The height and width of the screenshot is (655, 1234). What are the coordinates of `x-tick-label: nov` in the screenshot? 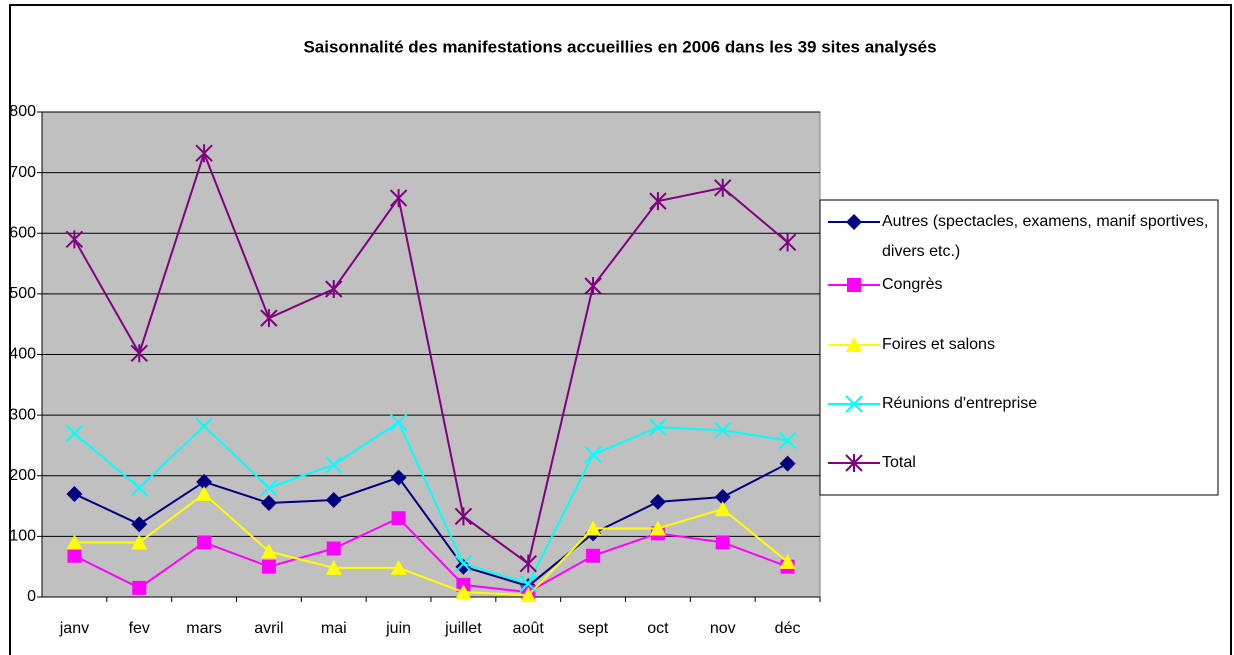 It's located at (723, 628).